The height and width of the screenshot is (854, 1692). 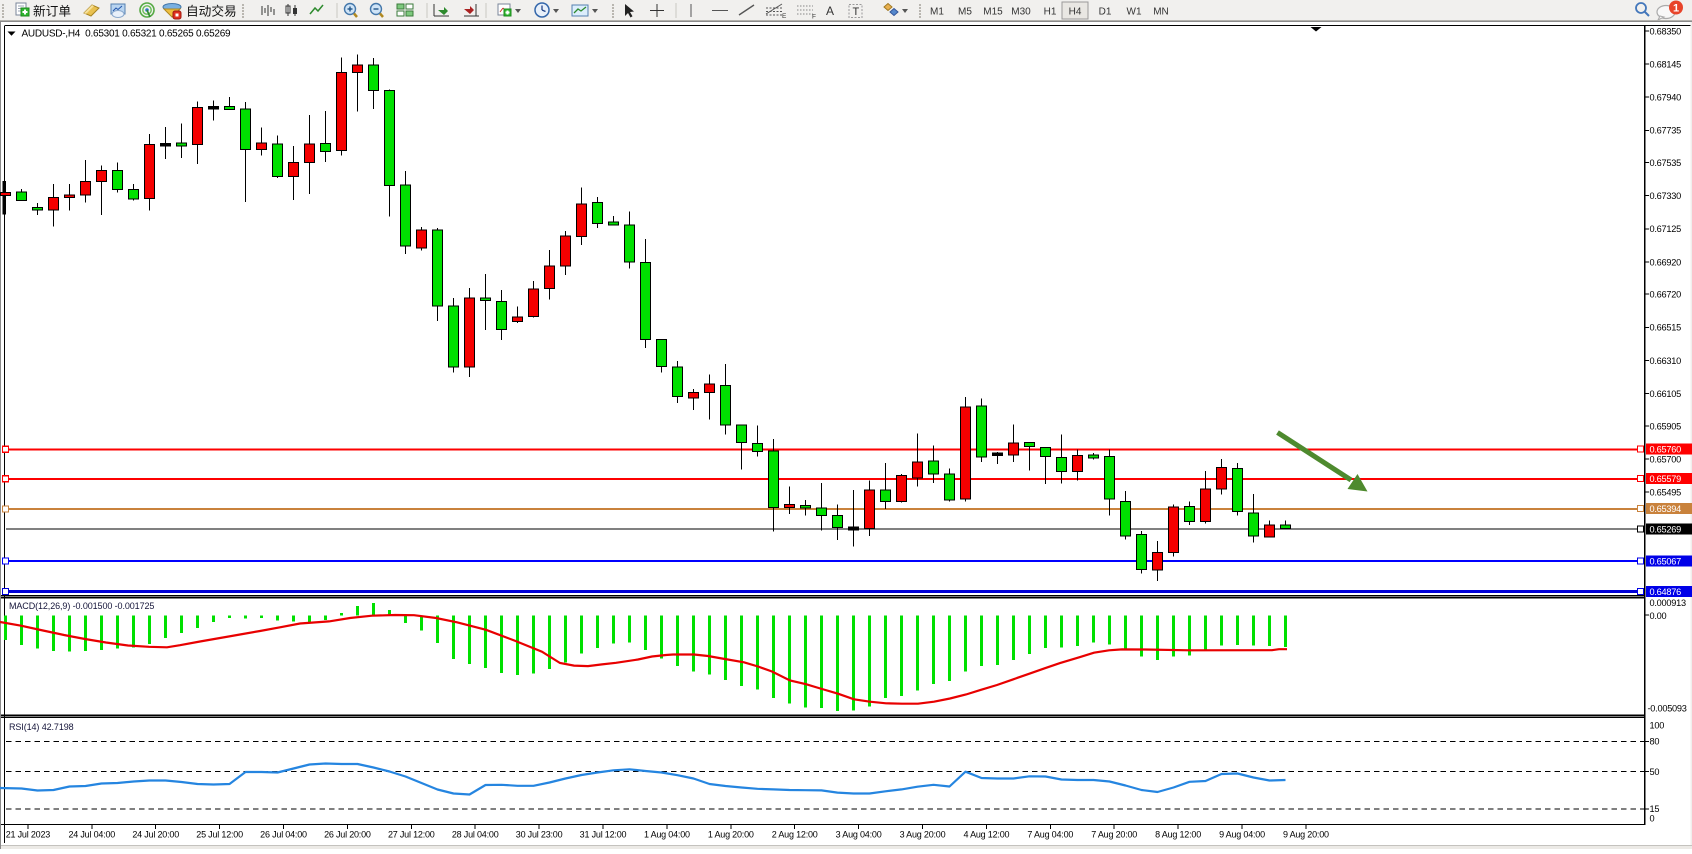 What do you see at coordinates (1666, 131) in the screenshot?
I see `svg-text: 0.67735` at bounding box center [1666, 131].